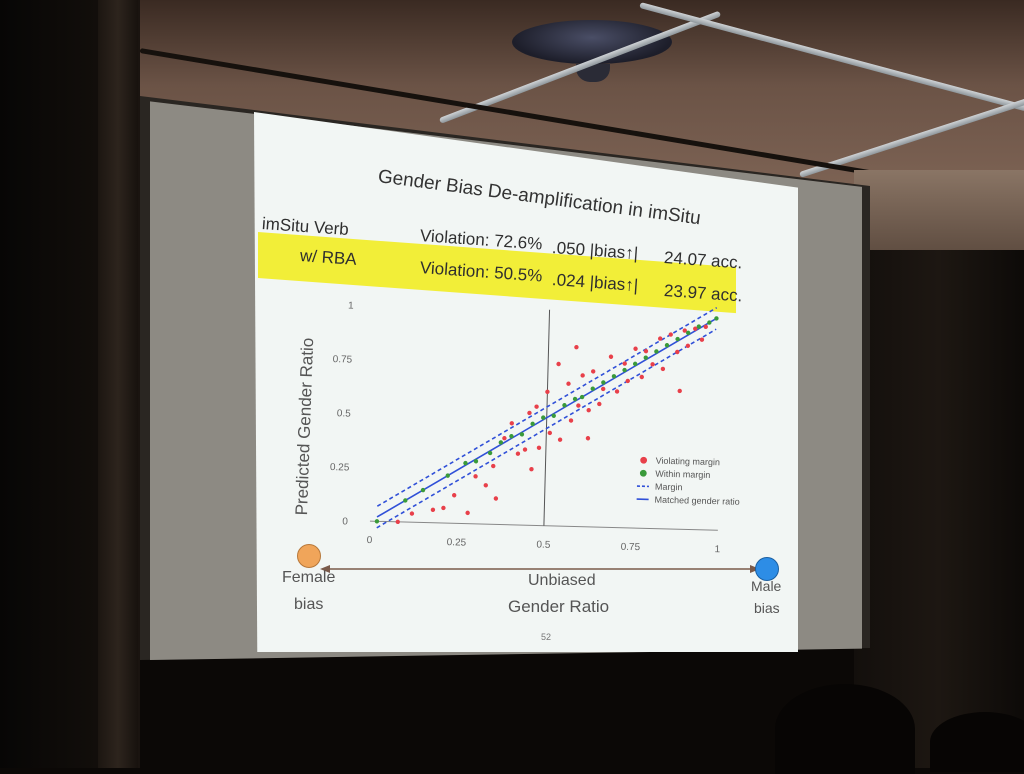  I want to click on slide-number: 52, so click(546, 637).